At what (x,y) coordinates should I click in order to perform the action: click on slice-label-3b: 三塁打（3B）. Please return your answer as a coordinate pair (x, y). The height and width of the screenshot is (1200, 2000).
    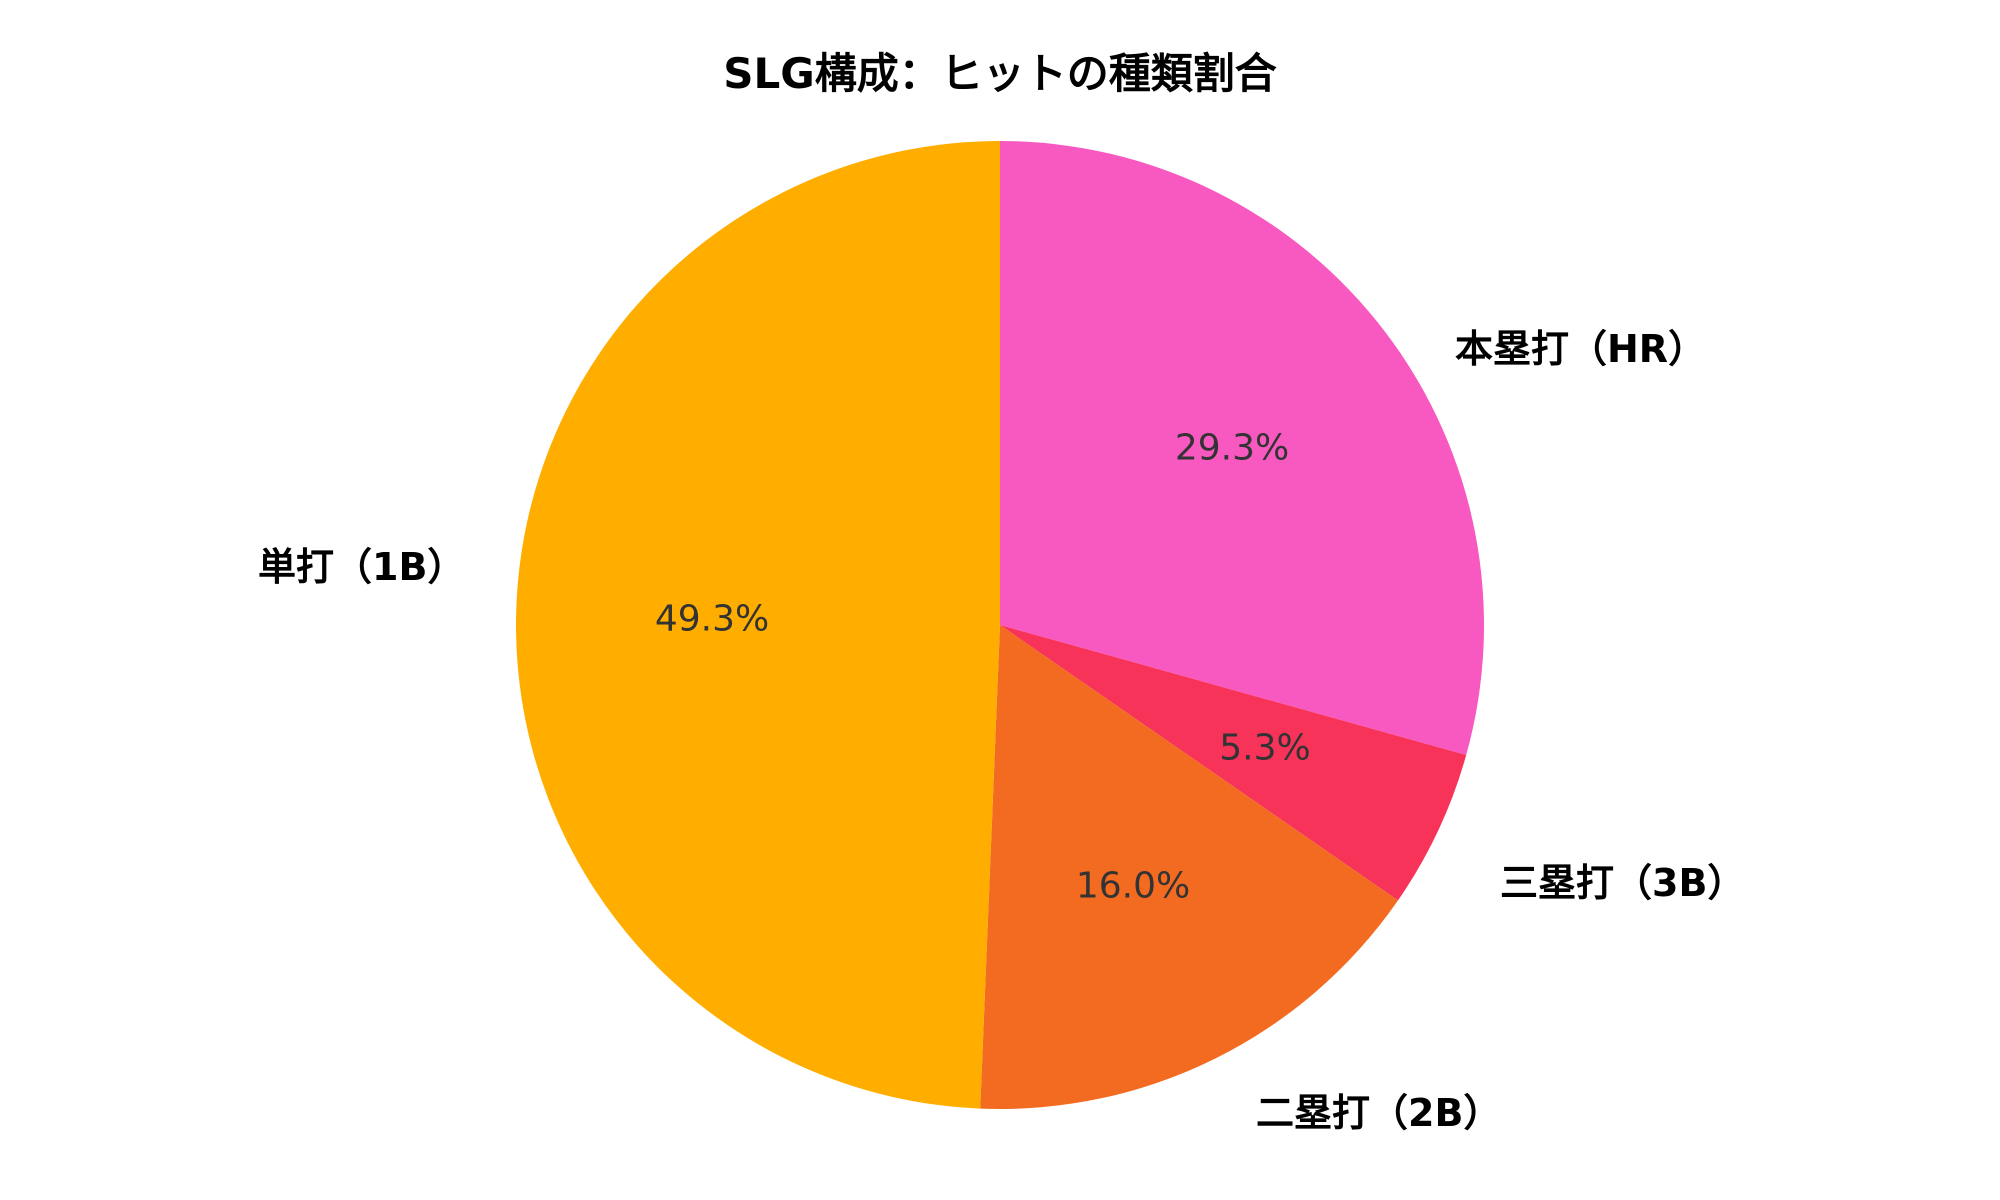
    Looking at the image, I should click on (1623, 883).